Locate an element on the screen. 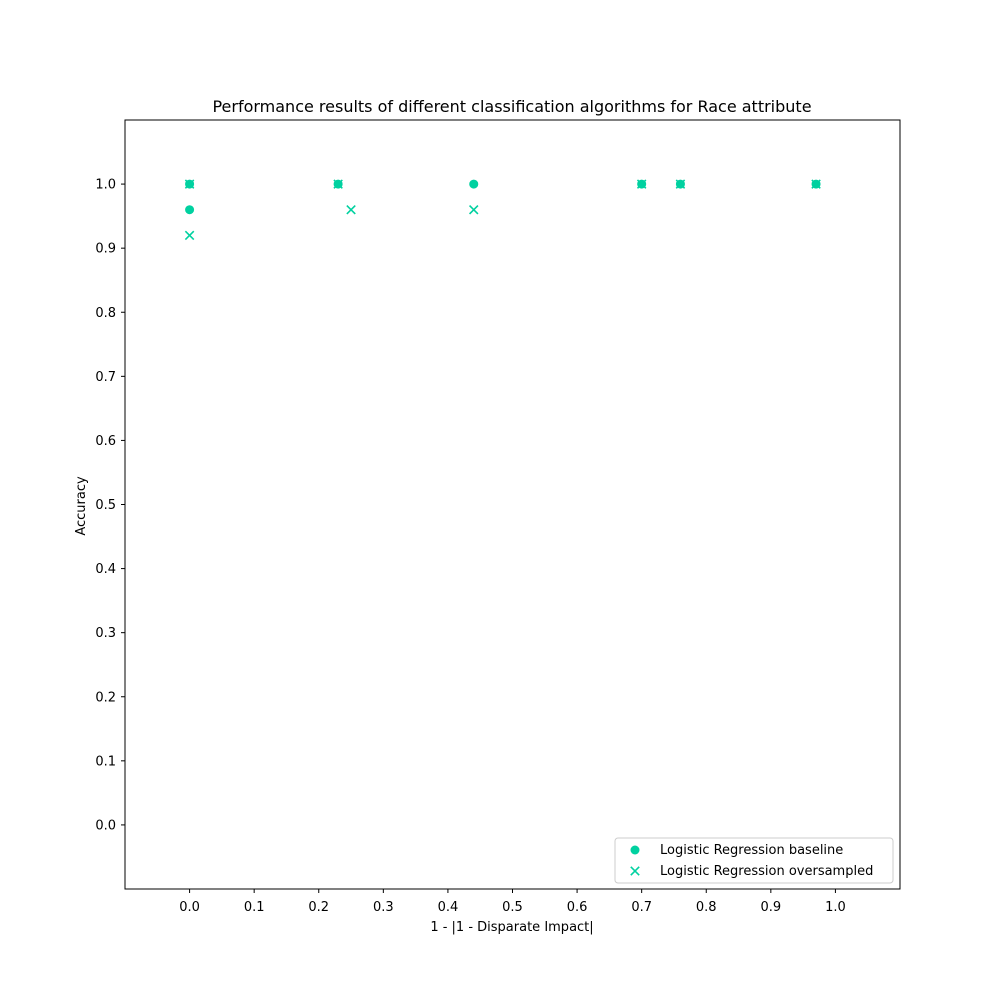 This screenshot has width=1000, height=1000. legend-circle-icon is located at coordinates (635, 850).